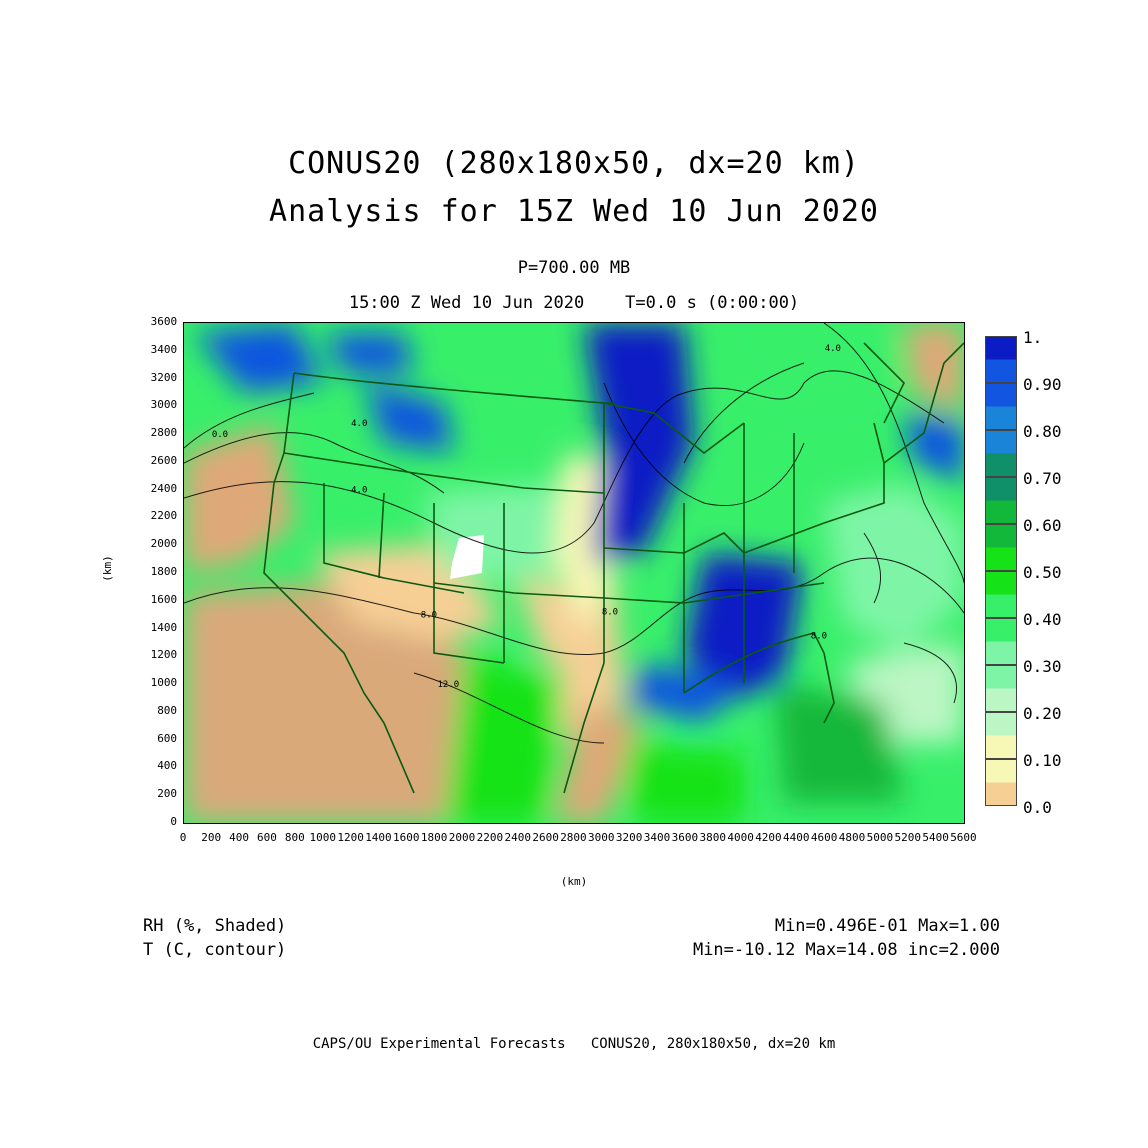 The image size is (1148, 1148). What do you see at coordinates (266, 837) in the screenshot?
I see `x-tick-label: 600` at bounding box center [266, 837].